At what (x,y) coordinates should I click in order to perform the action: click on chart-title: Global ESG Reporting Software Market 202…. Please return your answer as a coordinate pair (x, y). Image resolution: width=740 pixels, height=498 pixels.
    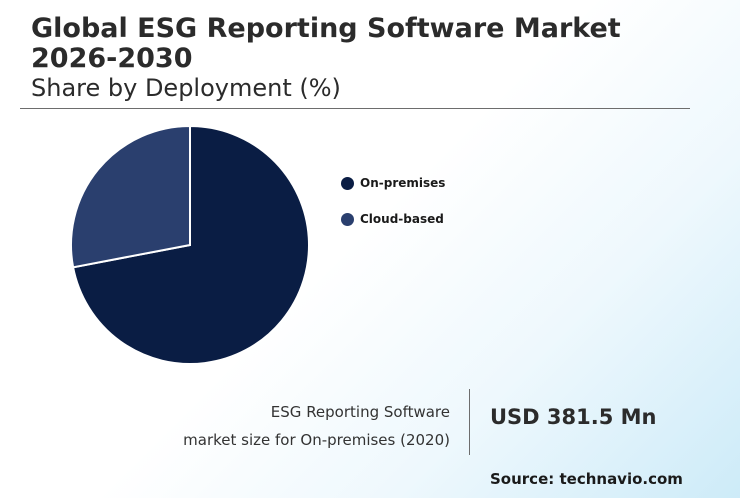
    Looking at the image, I should click on (326, 43).